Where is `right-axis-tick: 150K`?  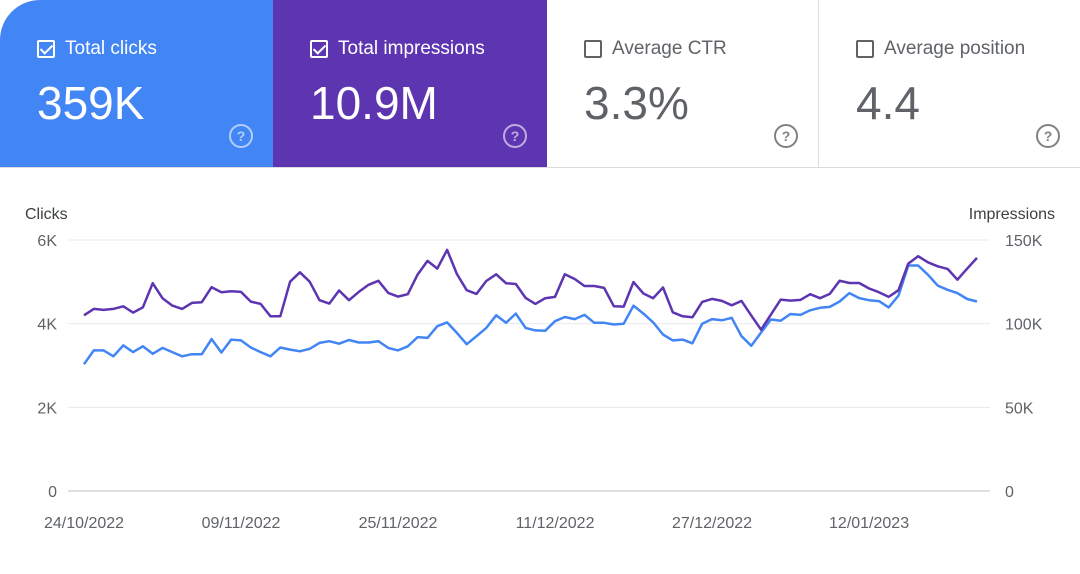
right-axis-tick: 150K is located at coordinates (1024, 241).